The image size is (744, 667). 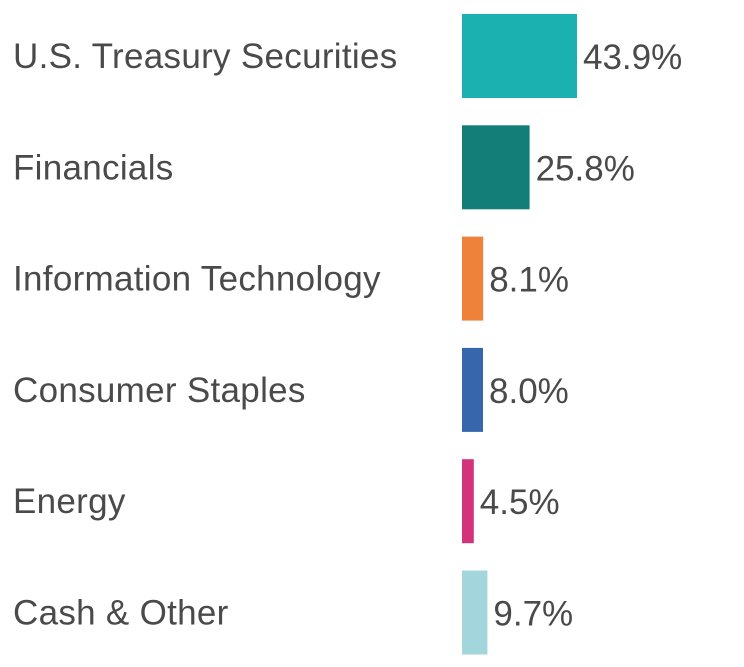 What do you see at coordinates (197, 279) in the screenshot?
I see `category-label: Information Technology` at bounding box center [197, 279].